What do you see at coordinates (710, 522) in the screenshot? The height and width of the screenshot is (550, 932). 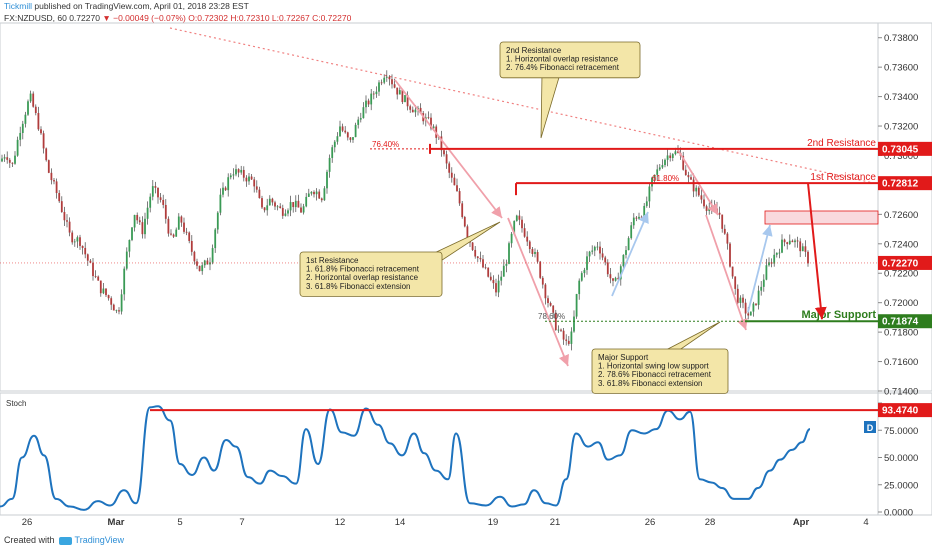 I see `time-tick-label: 28` at bounding box center [710, 522].